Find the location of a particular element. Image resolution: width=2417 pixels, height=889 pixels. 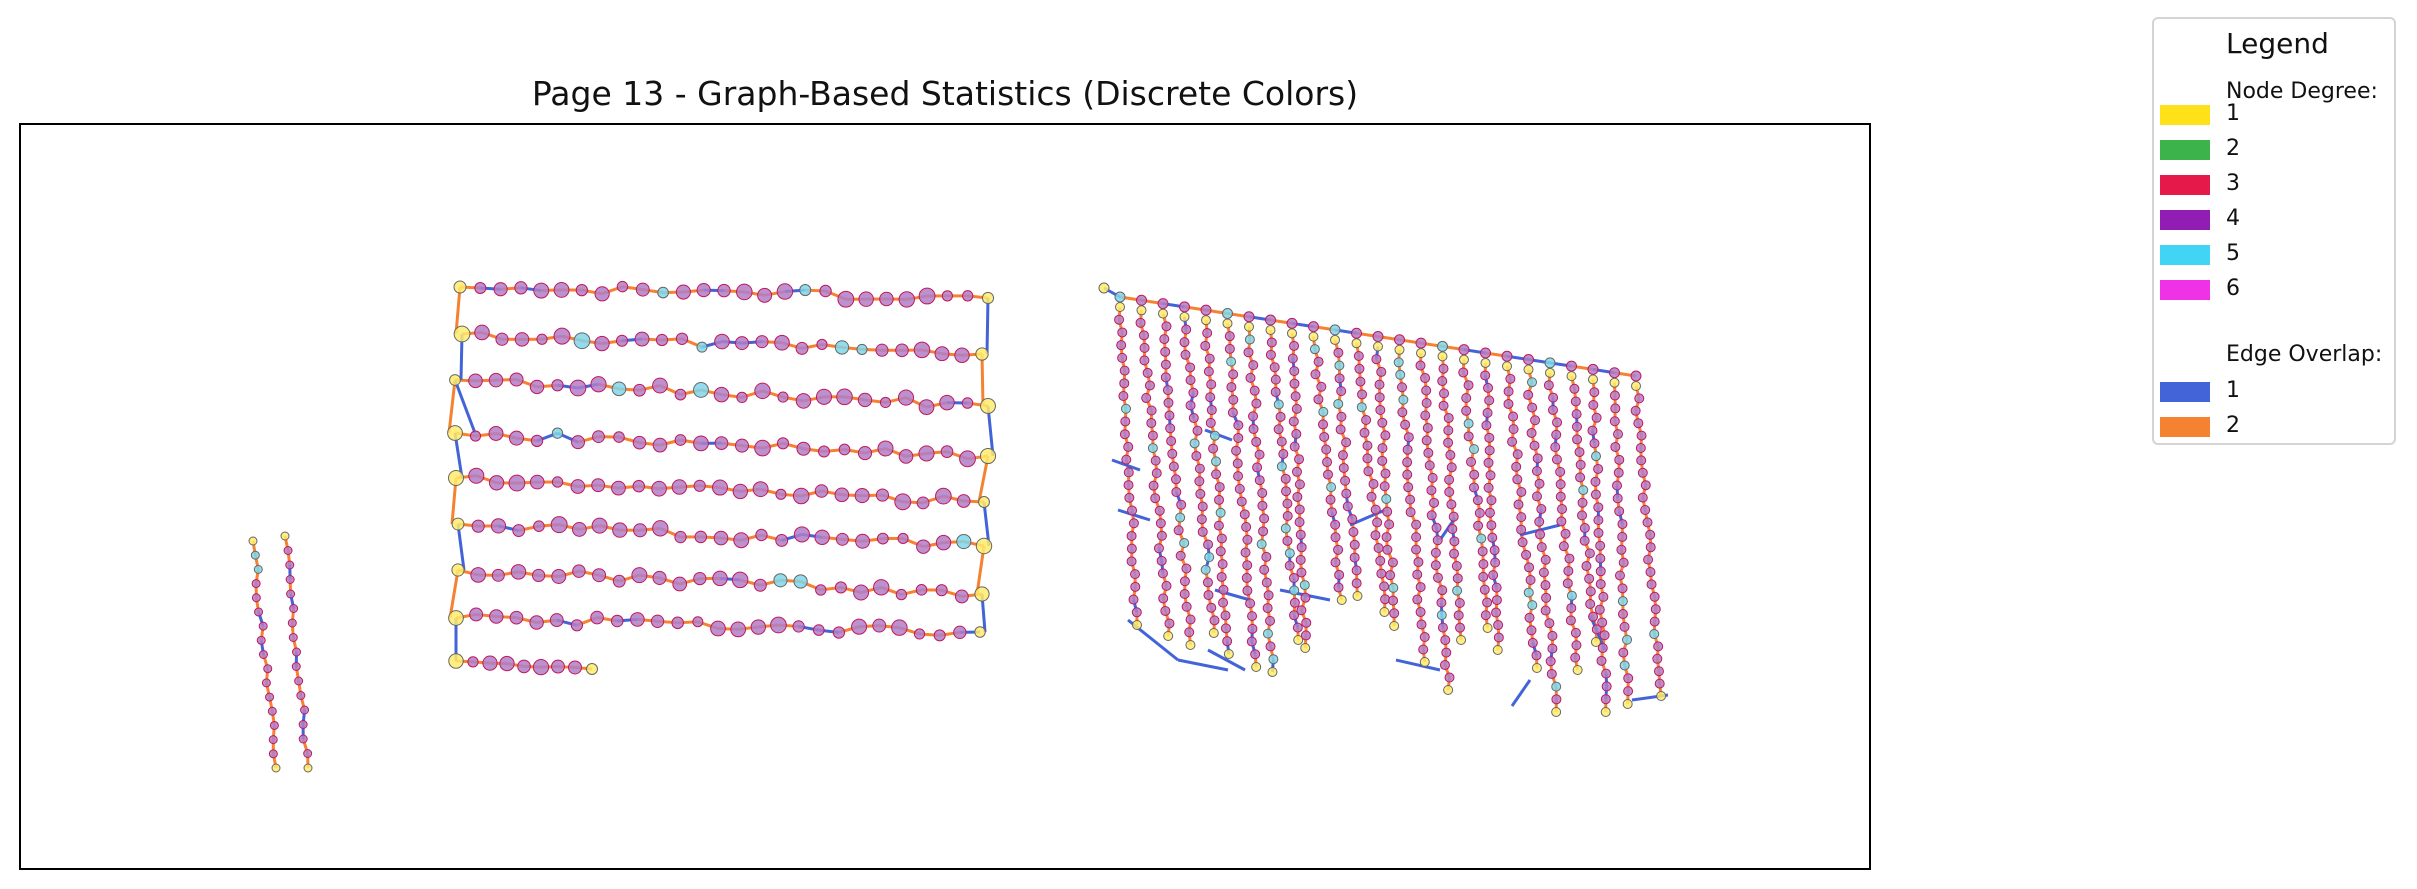

legend-title: Legend is located at coordinates (2277, 43).